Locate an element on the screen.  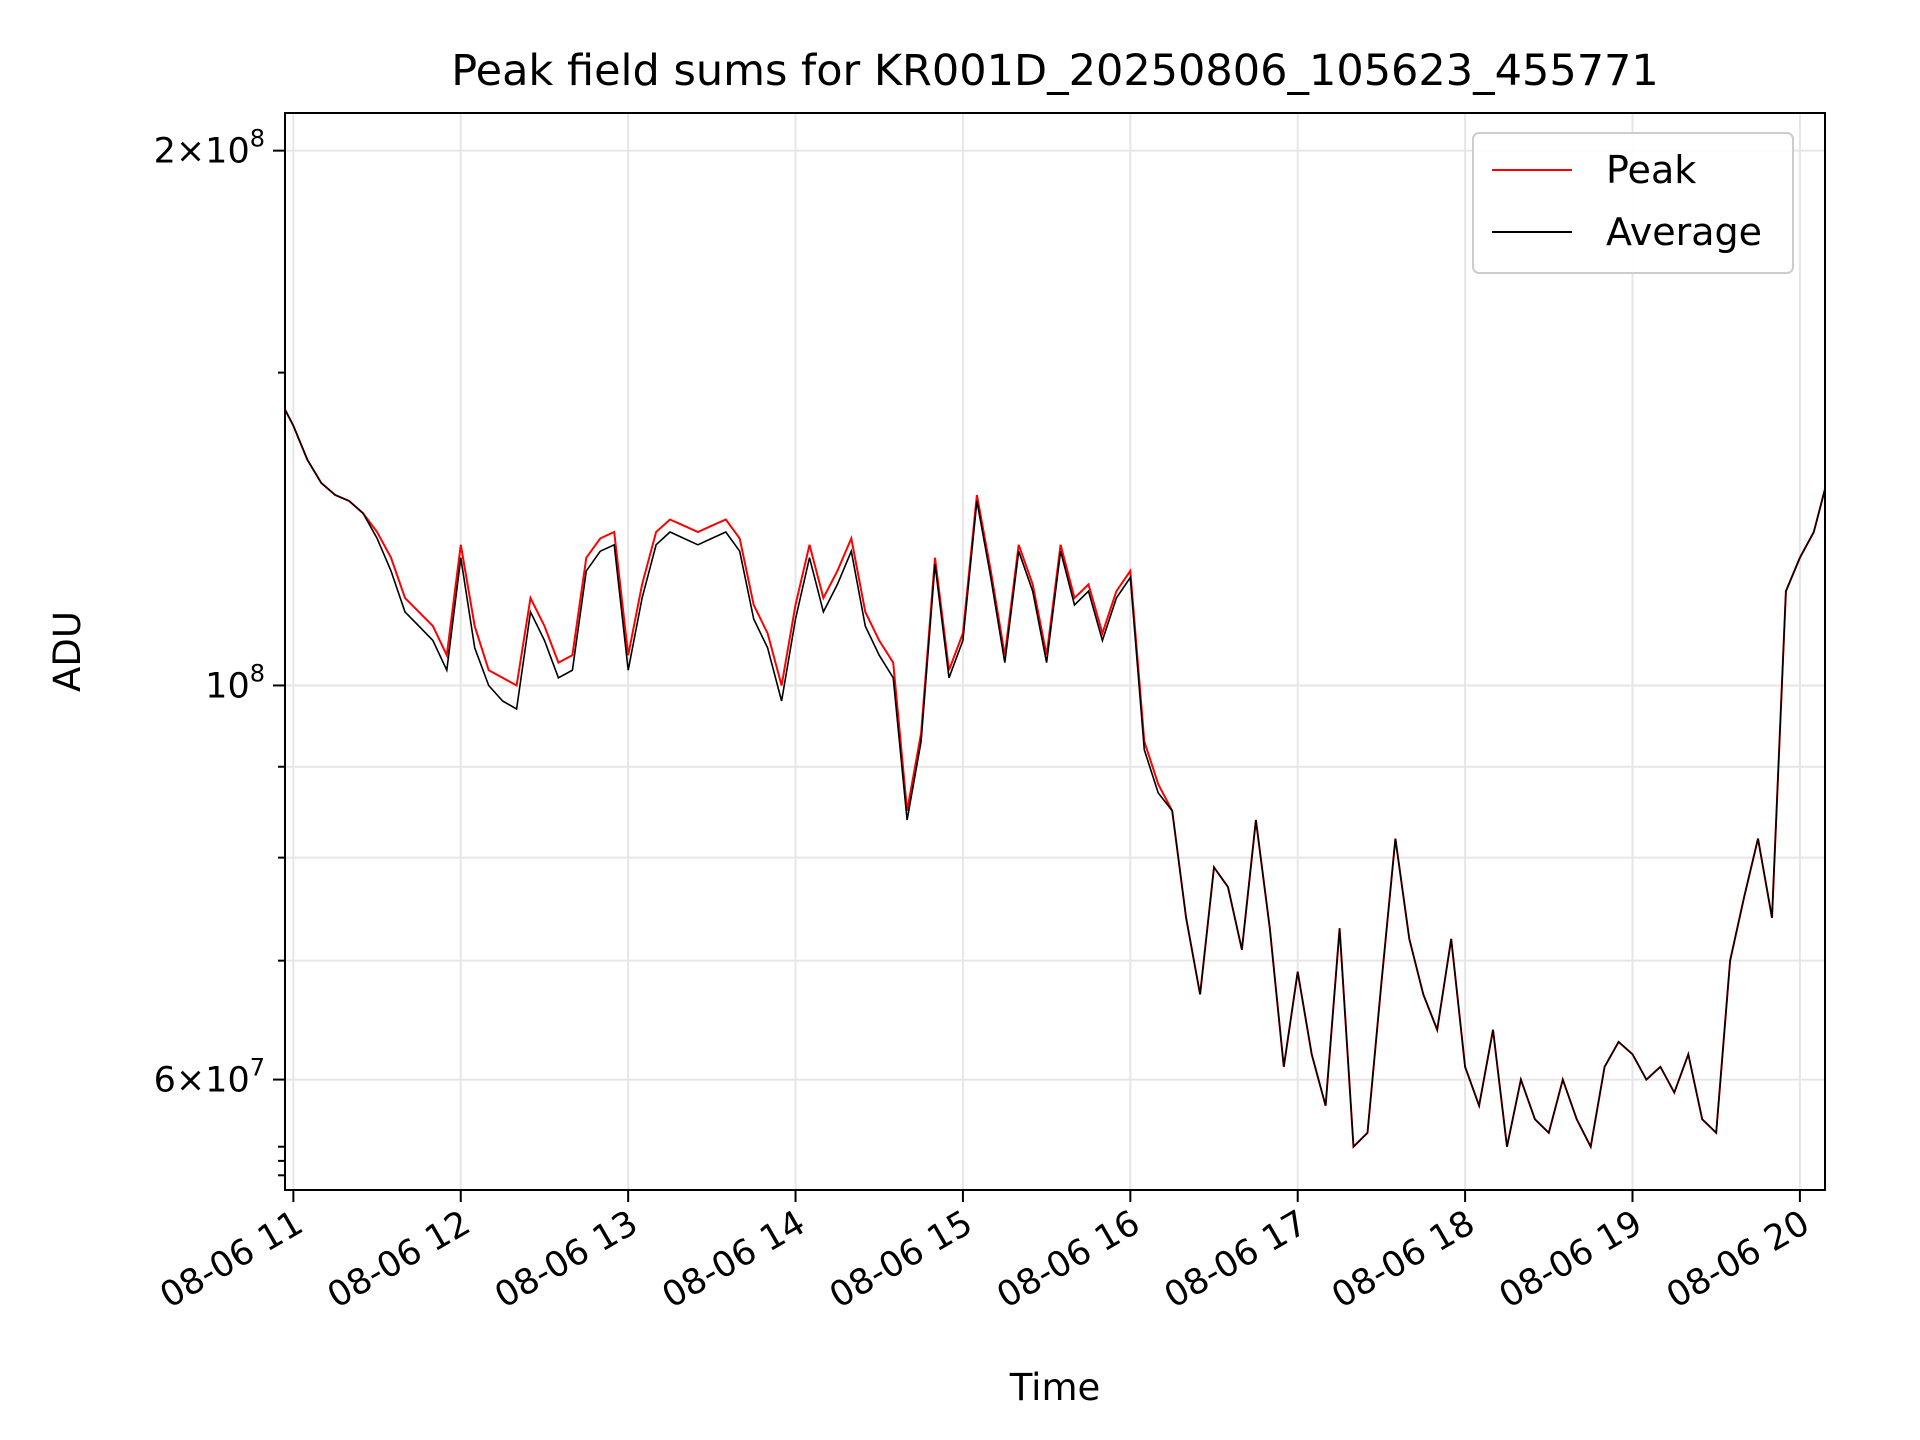
x-tick-label: 08-06 11 is located at coordinates (232, 1259).